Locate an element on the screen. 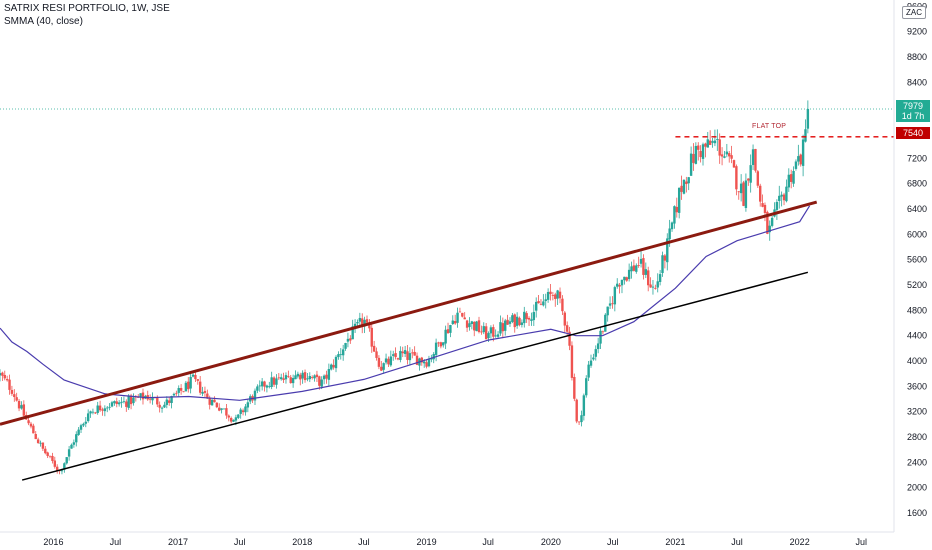 This screenshot has width=932, height=550. last-price-value: 7979 is located at coordinates (913, 106).